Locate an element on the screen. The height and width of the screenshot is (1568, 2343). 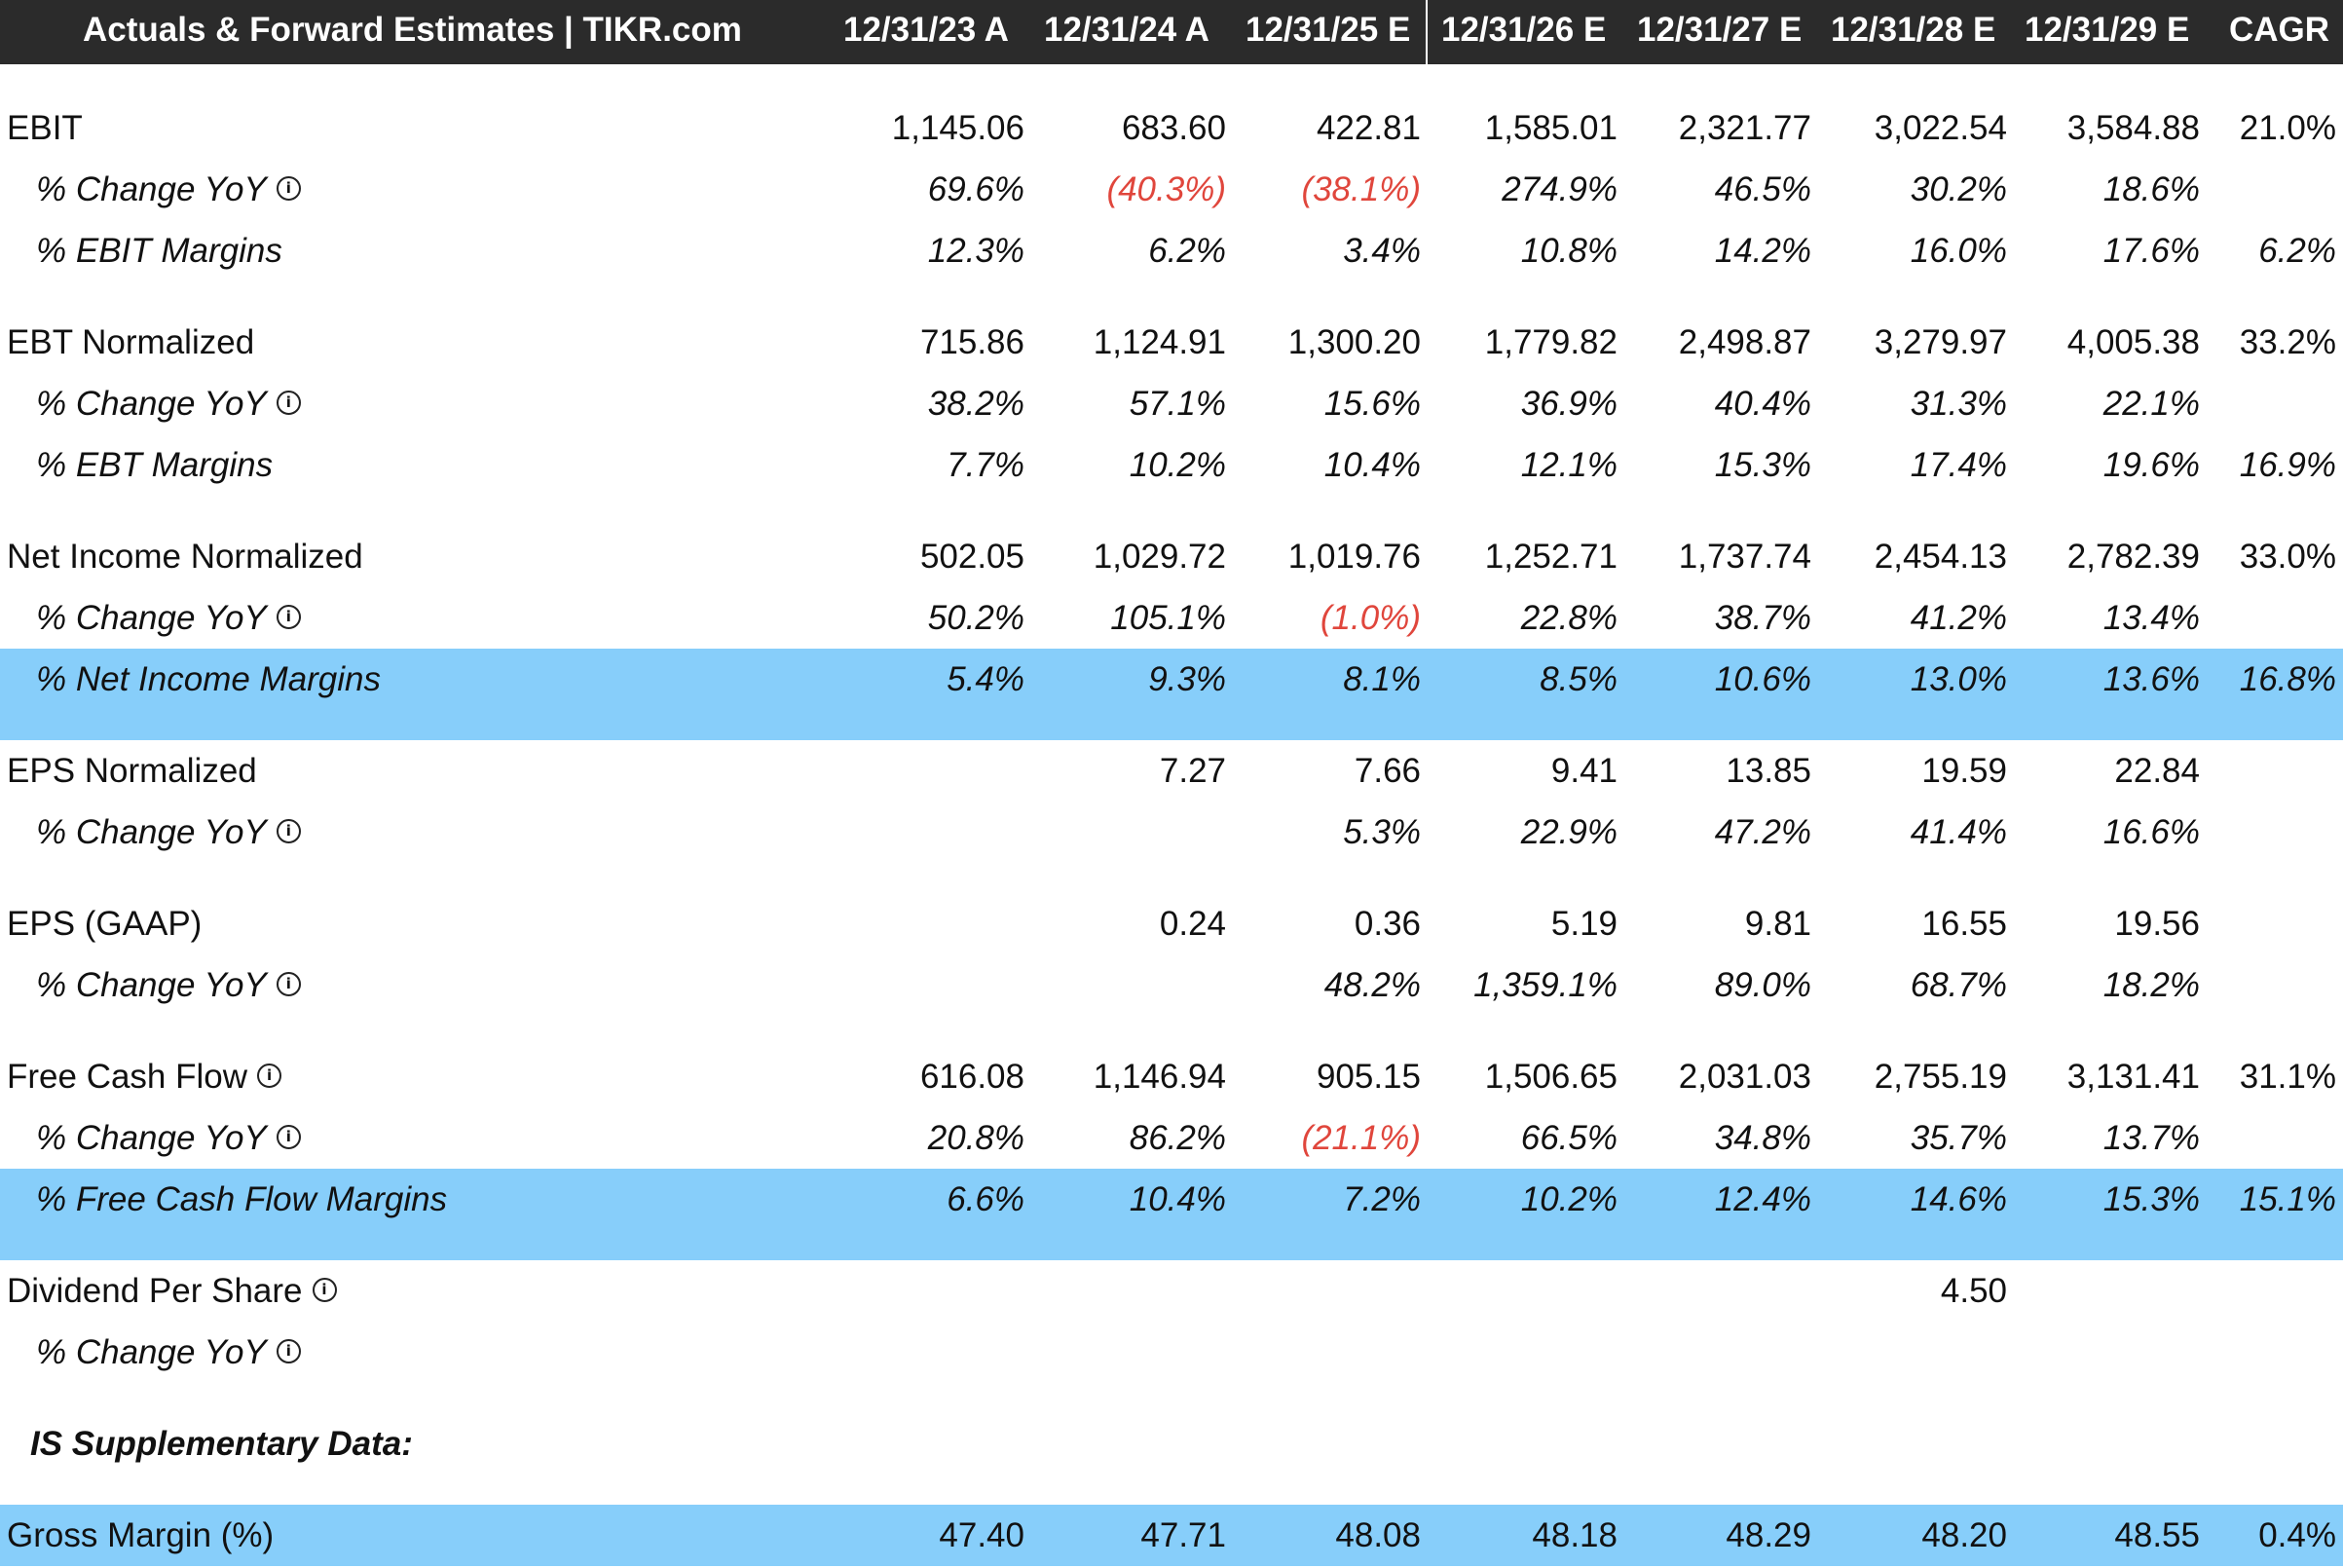
cell-2027: 1,737.74 is located at coordinates (1745, 557).